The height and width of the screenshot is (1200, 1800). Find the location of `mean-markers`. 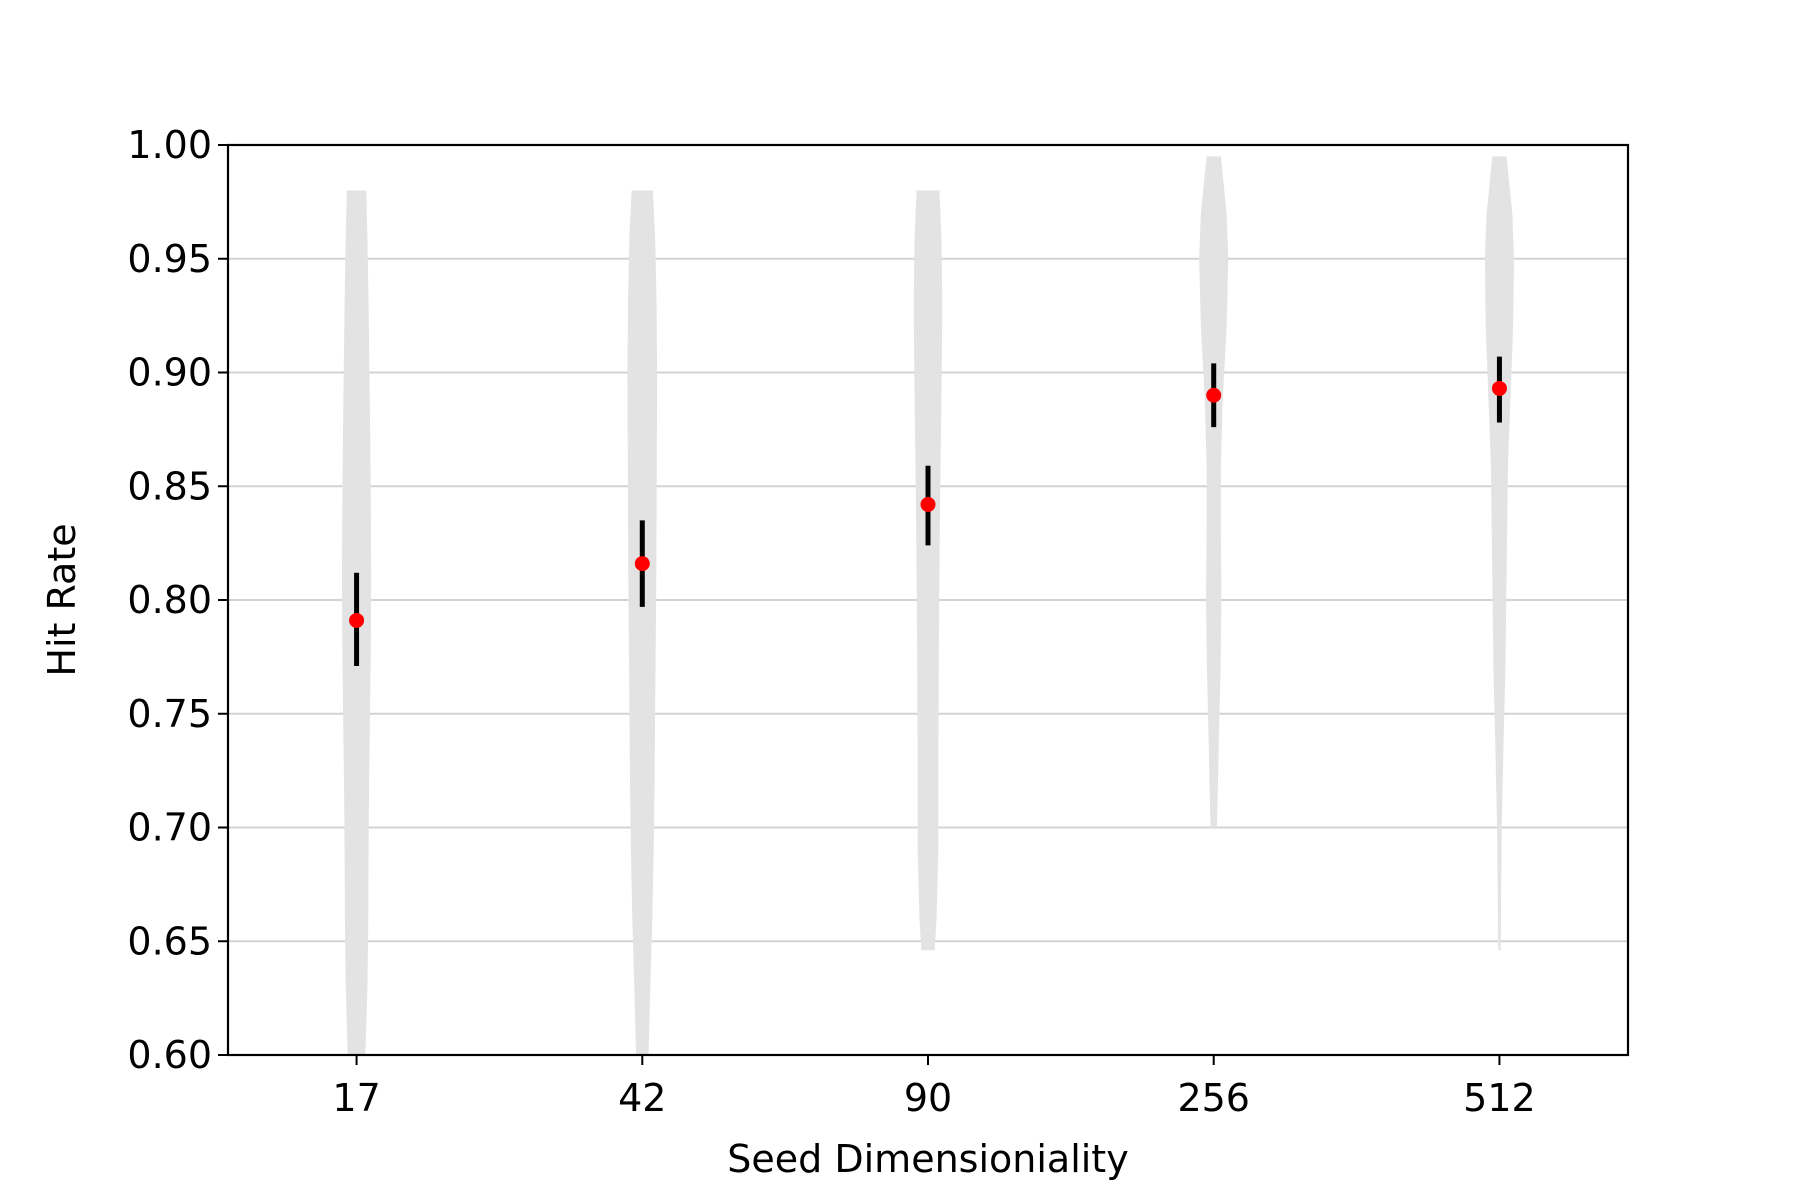

mean-markers is located at coordinates (928, 504).